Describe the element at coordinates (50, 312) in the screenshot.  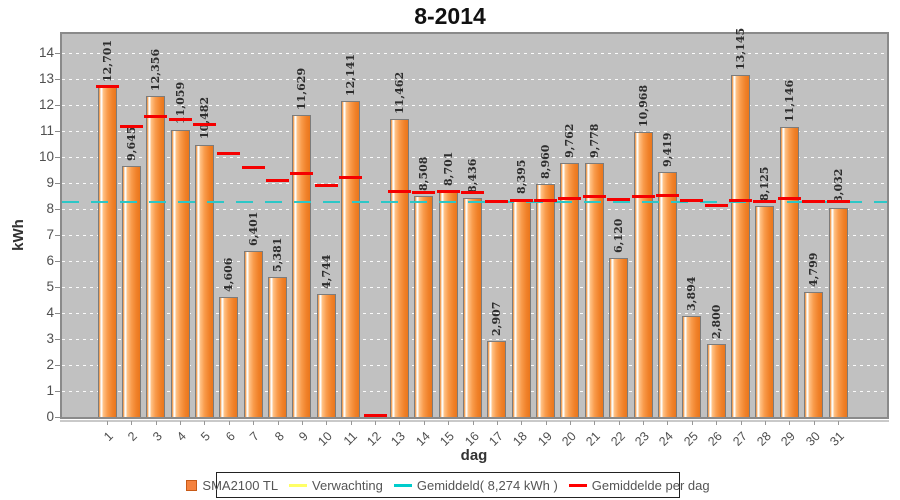
I see `y-tick-label: 4` at that location.